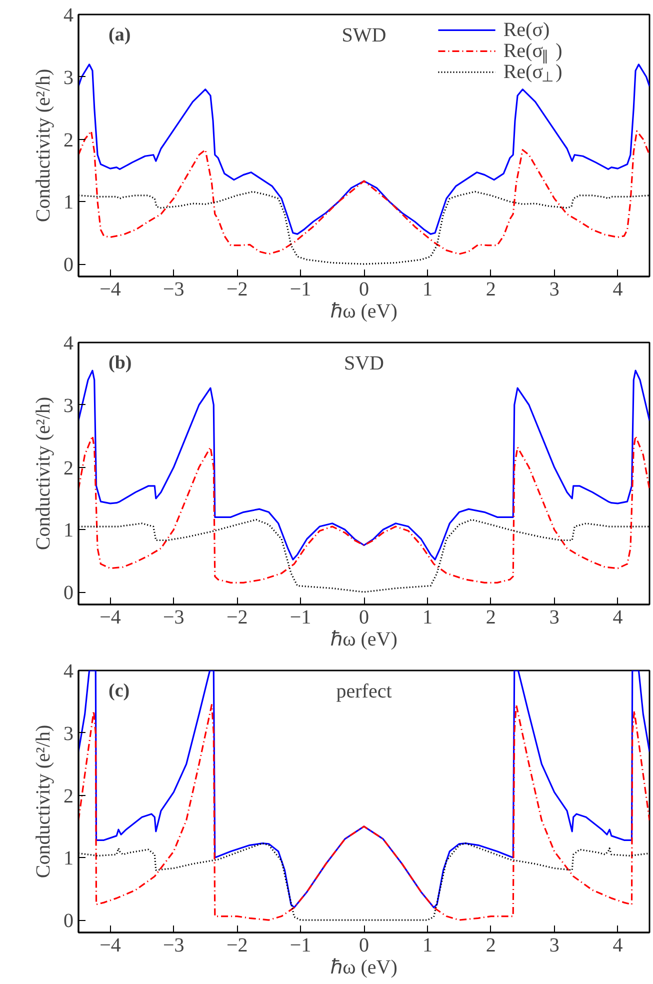  Describe the element at coordinates (120, 363) in the screenshot. I see `annotation: (b)` at that location.